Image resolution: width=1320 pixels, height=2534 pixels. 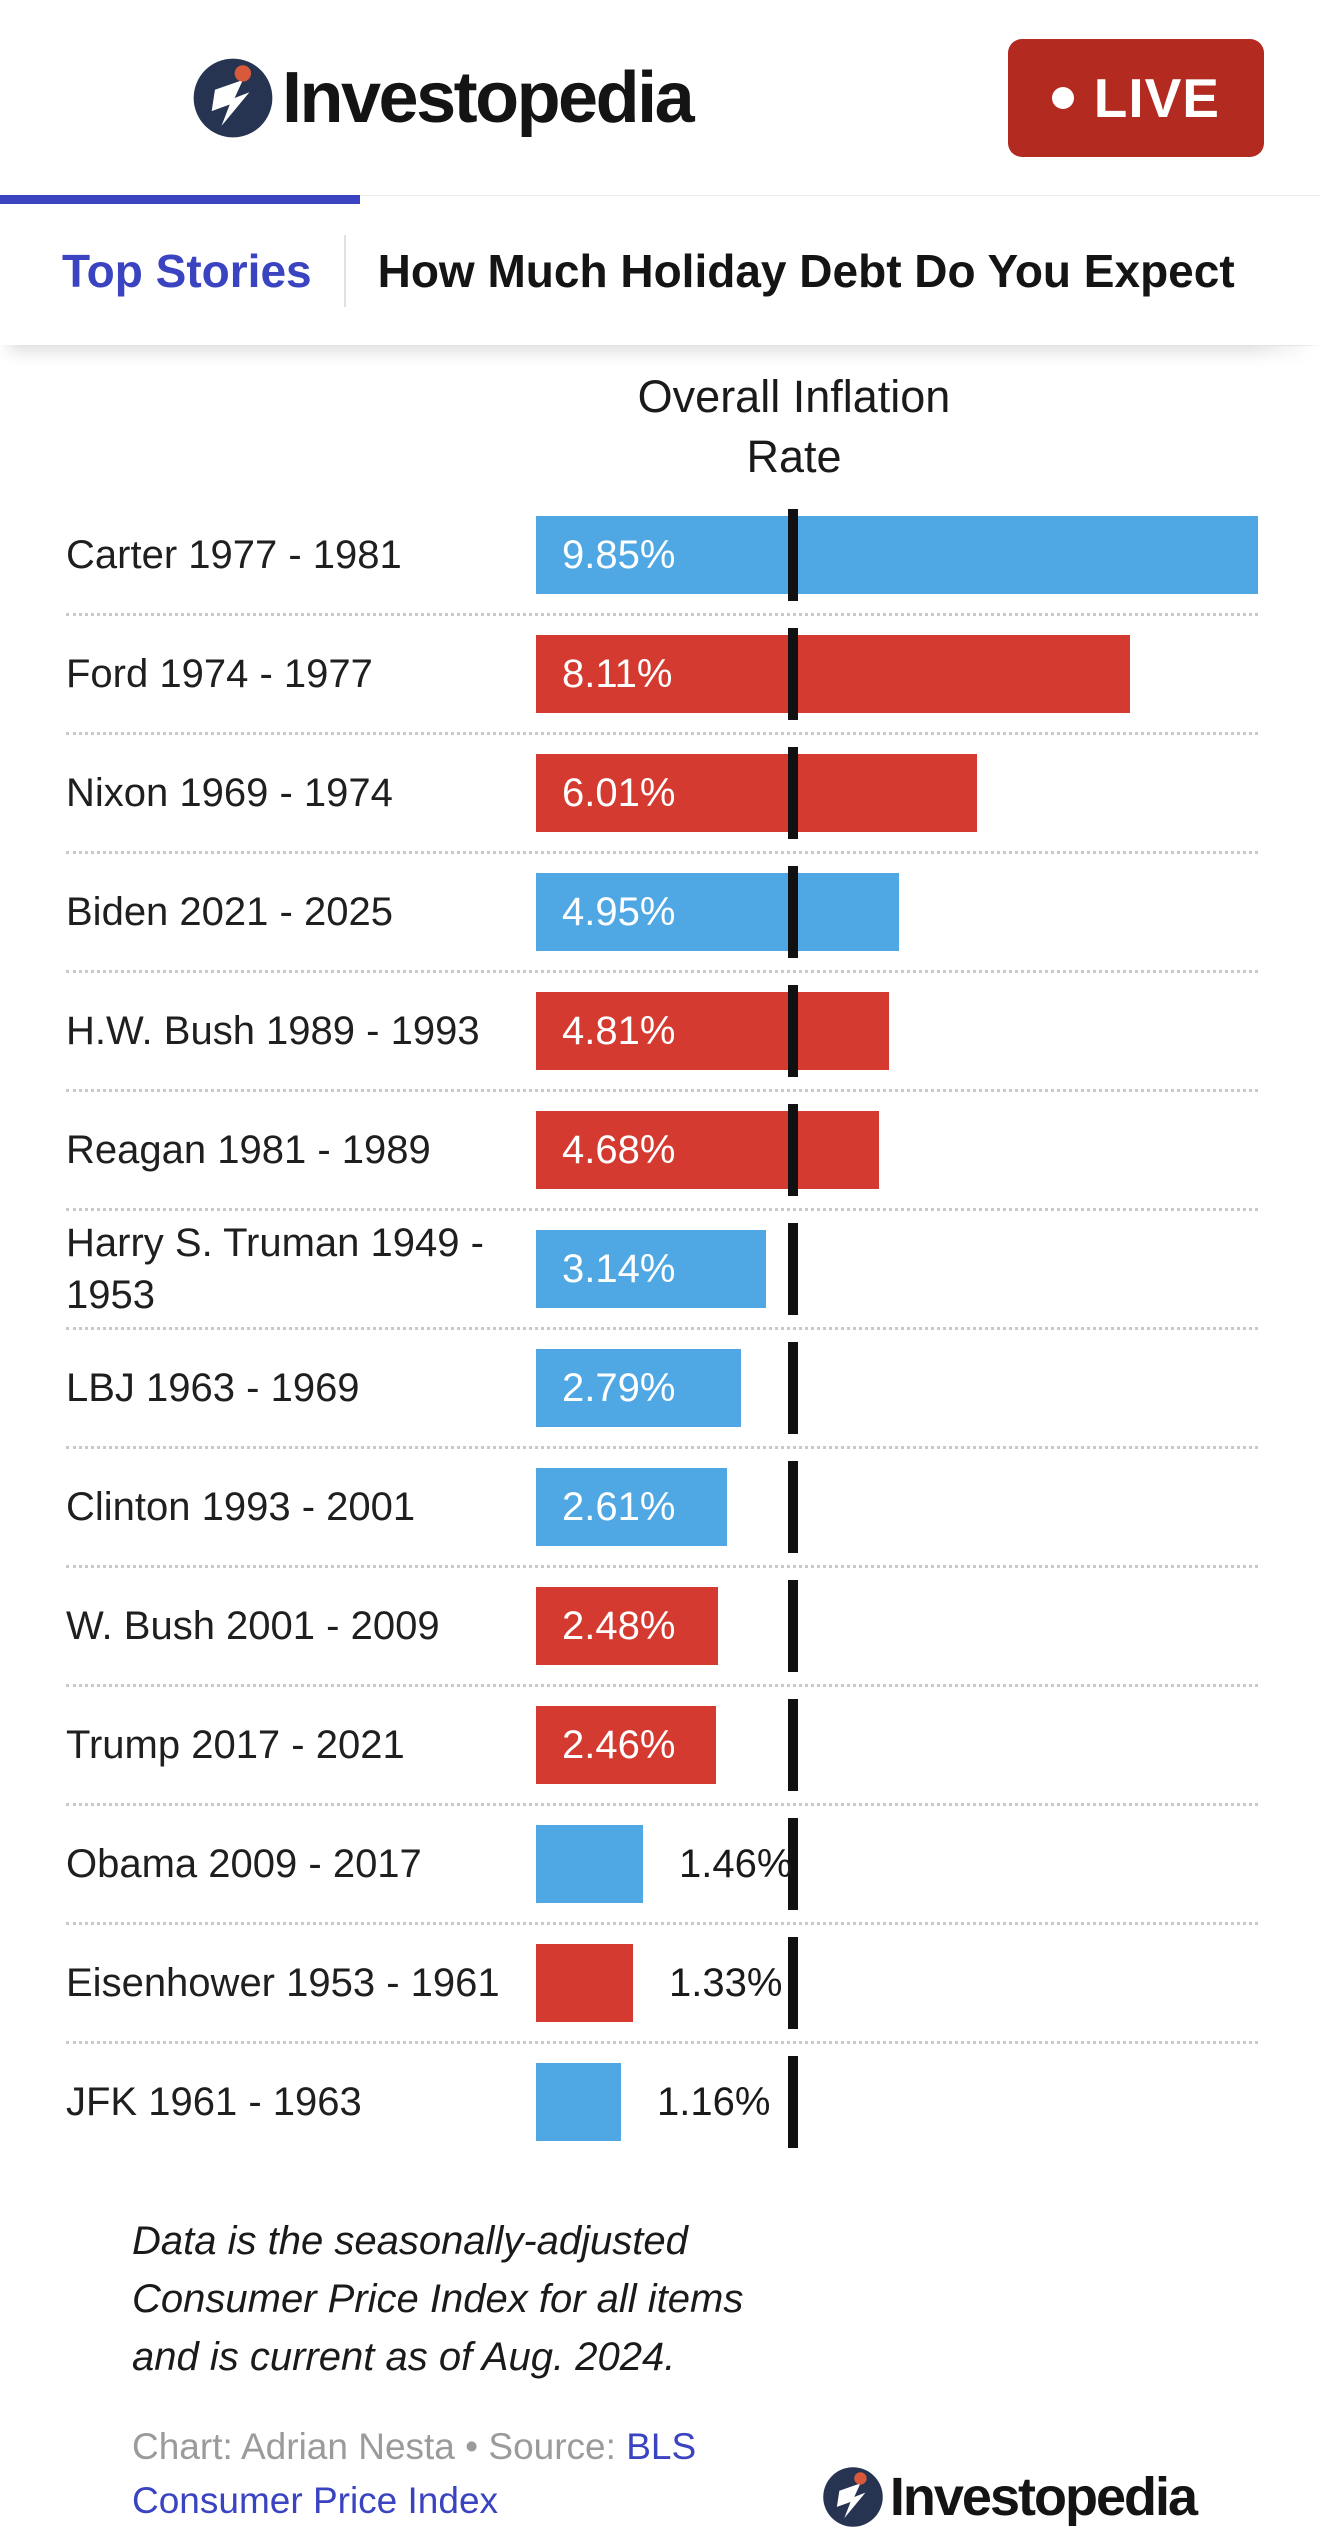 I want to click on bar-track: 2.48%, so click(x=897, y=1626).